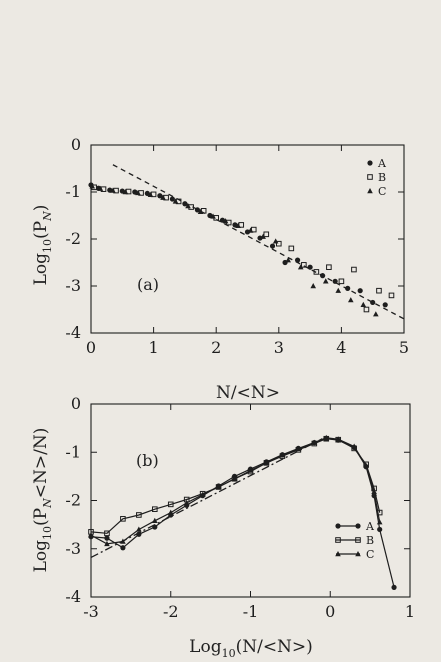 The image size is (441, 662). Describe the element at coordinates (341, 347) in the screenshot. I see `x-tick-label-a: 4` at that location.